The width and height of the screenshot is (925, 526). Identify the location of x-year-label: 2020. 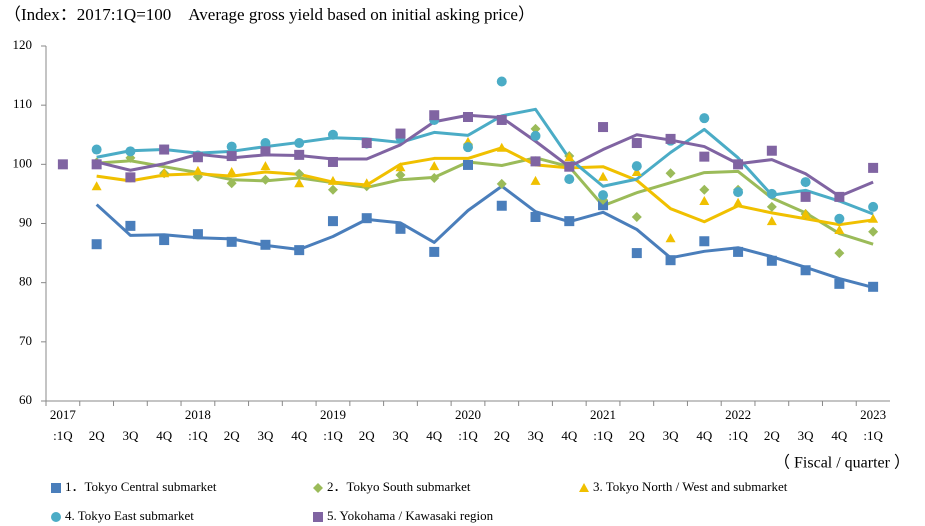
(468, 414).